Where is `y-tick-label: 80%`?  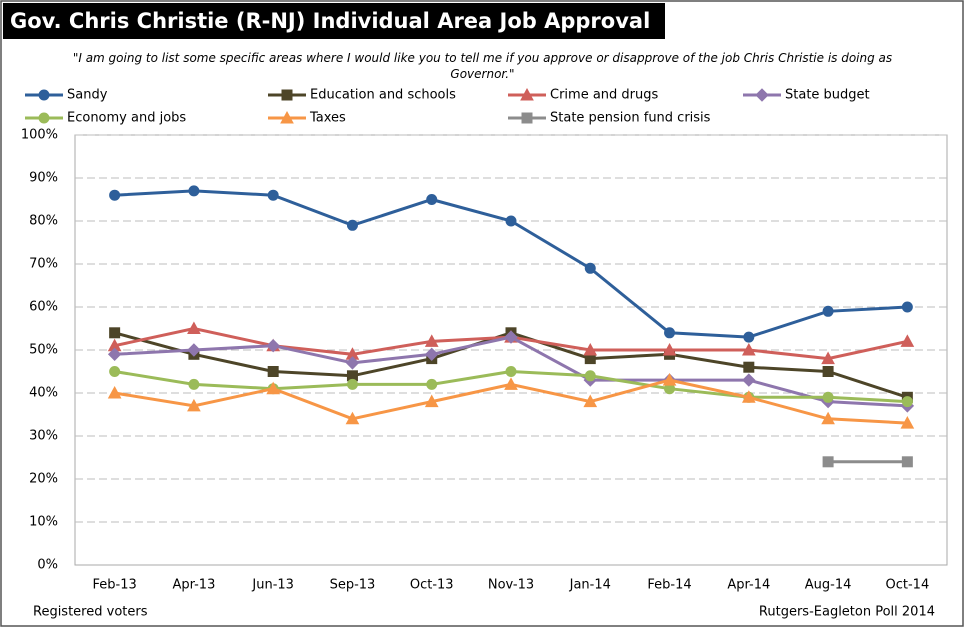
y-tick-label: 80% is located at coordinates (43, 221).